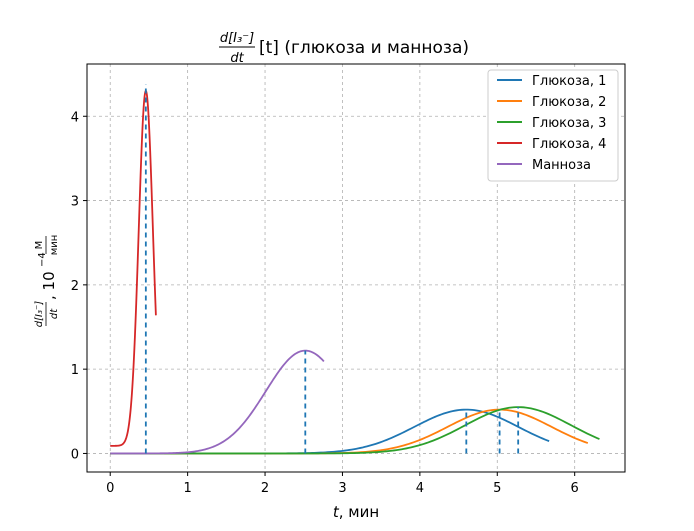 The width and height of the screenshot is (694, 531). I want to click on x-tick-label: 0, so click(110, 488).